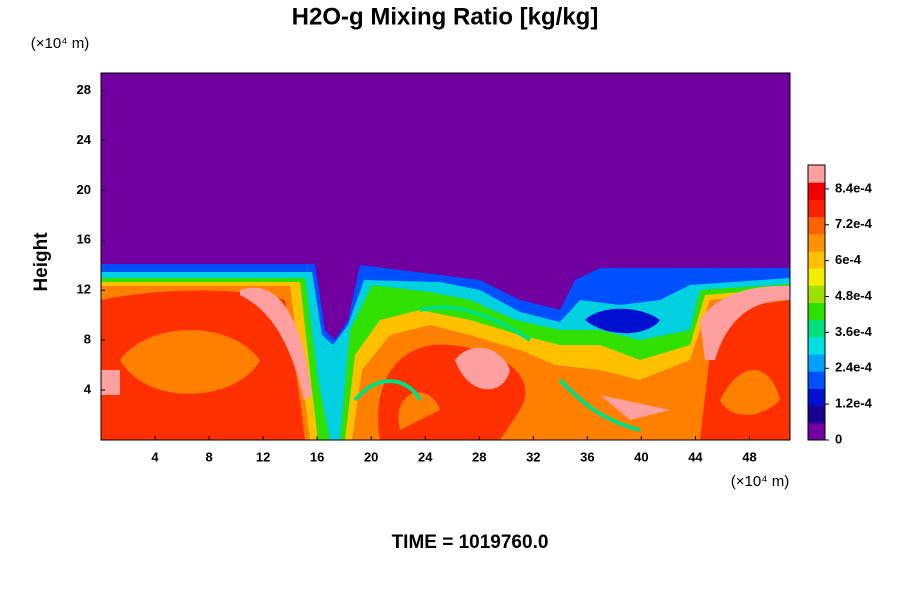 The image size is (900, 600). Describe the element at coordinates (587, 456) in the screenshot. I see `x-tick-label: 36` at that location.